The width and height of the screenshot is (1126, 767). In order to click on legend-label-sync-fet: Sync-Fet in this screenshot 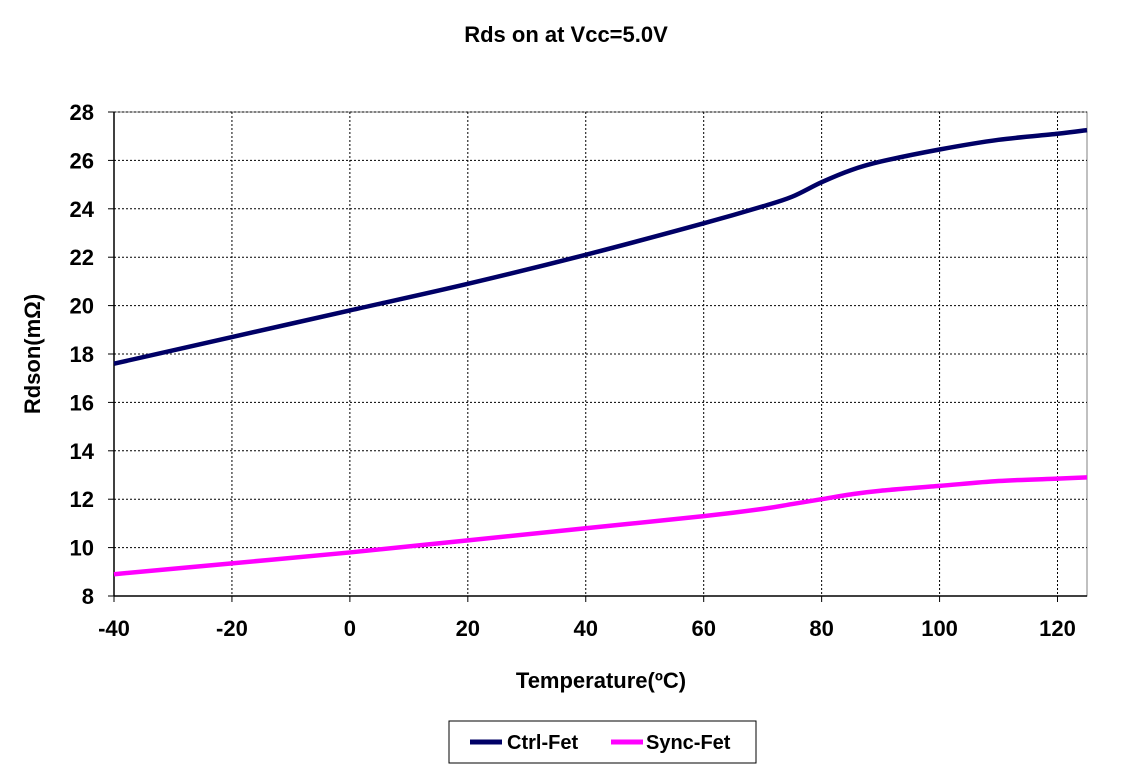, I will do `click(688, 743)`.